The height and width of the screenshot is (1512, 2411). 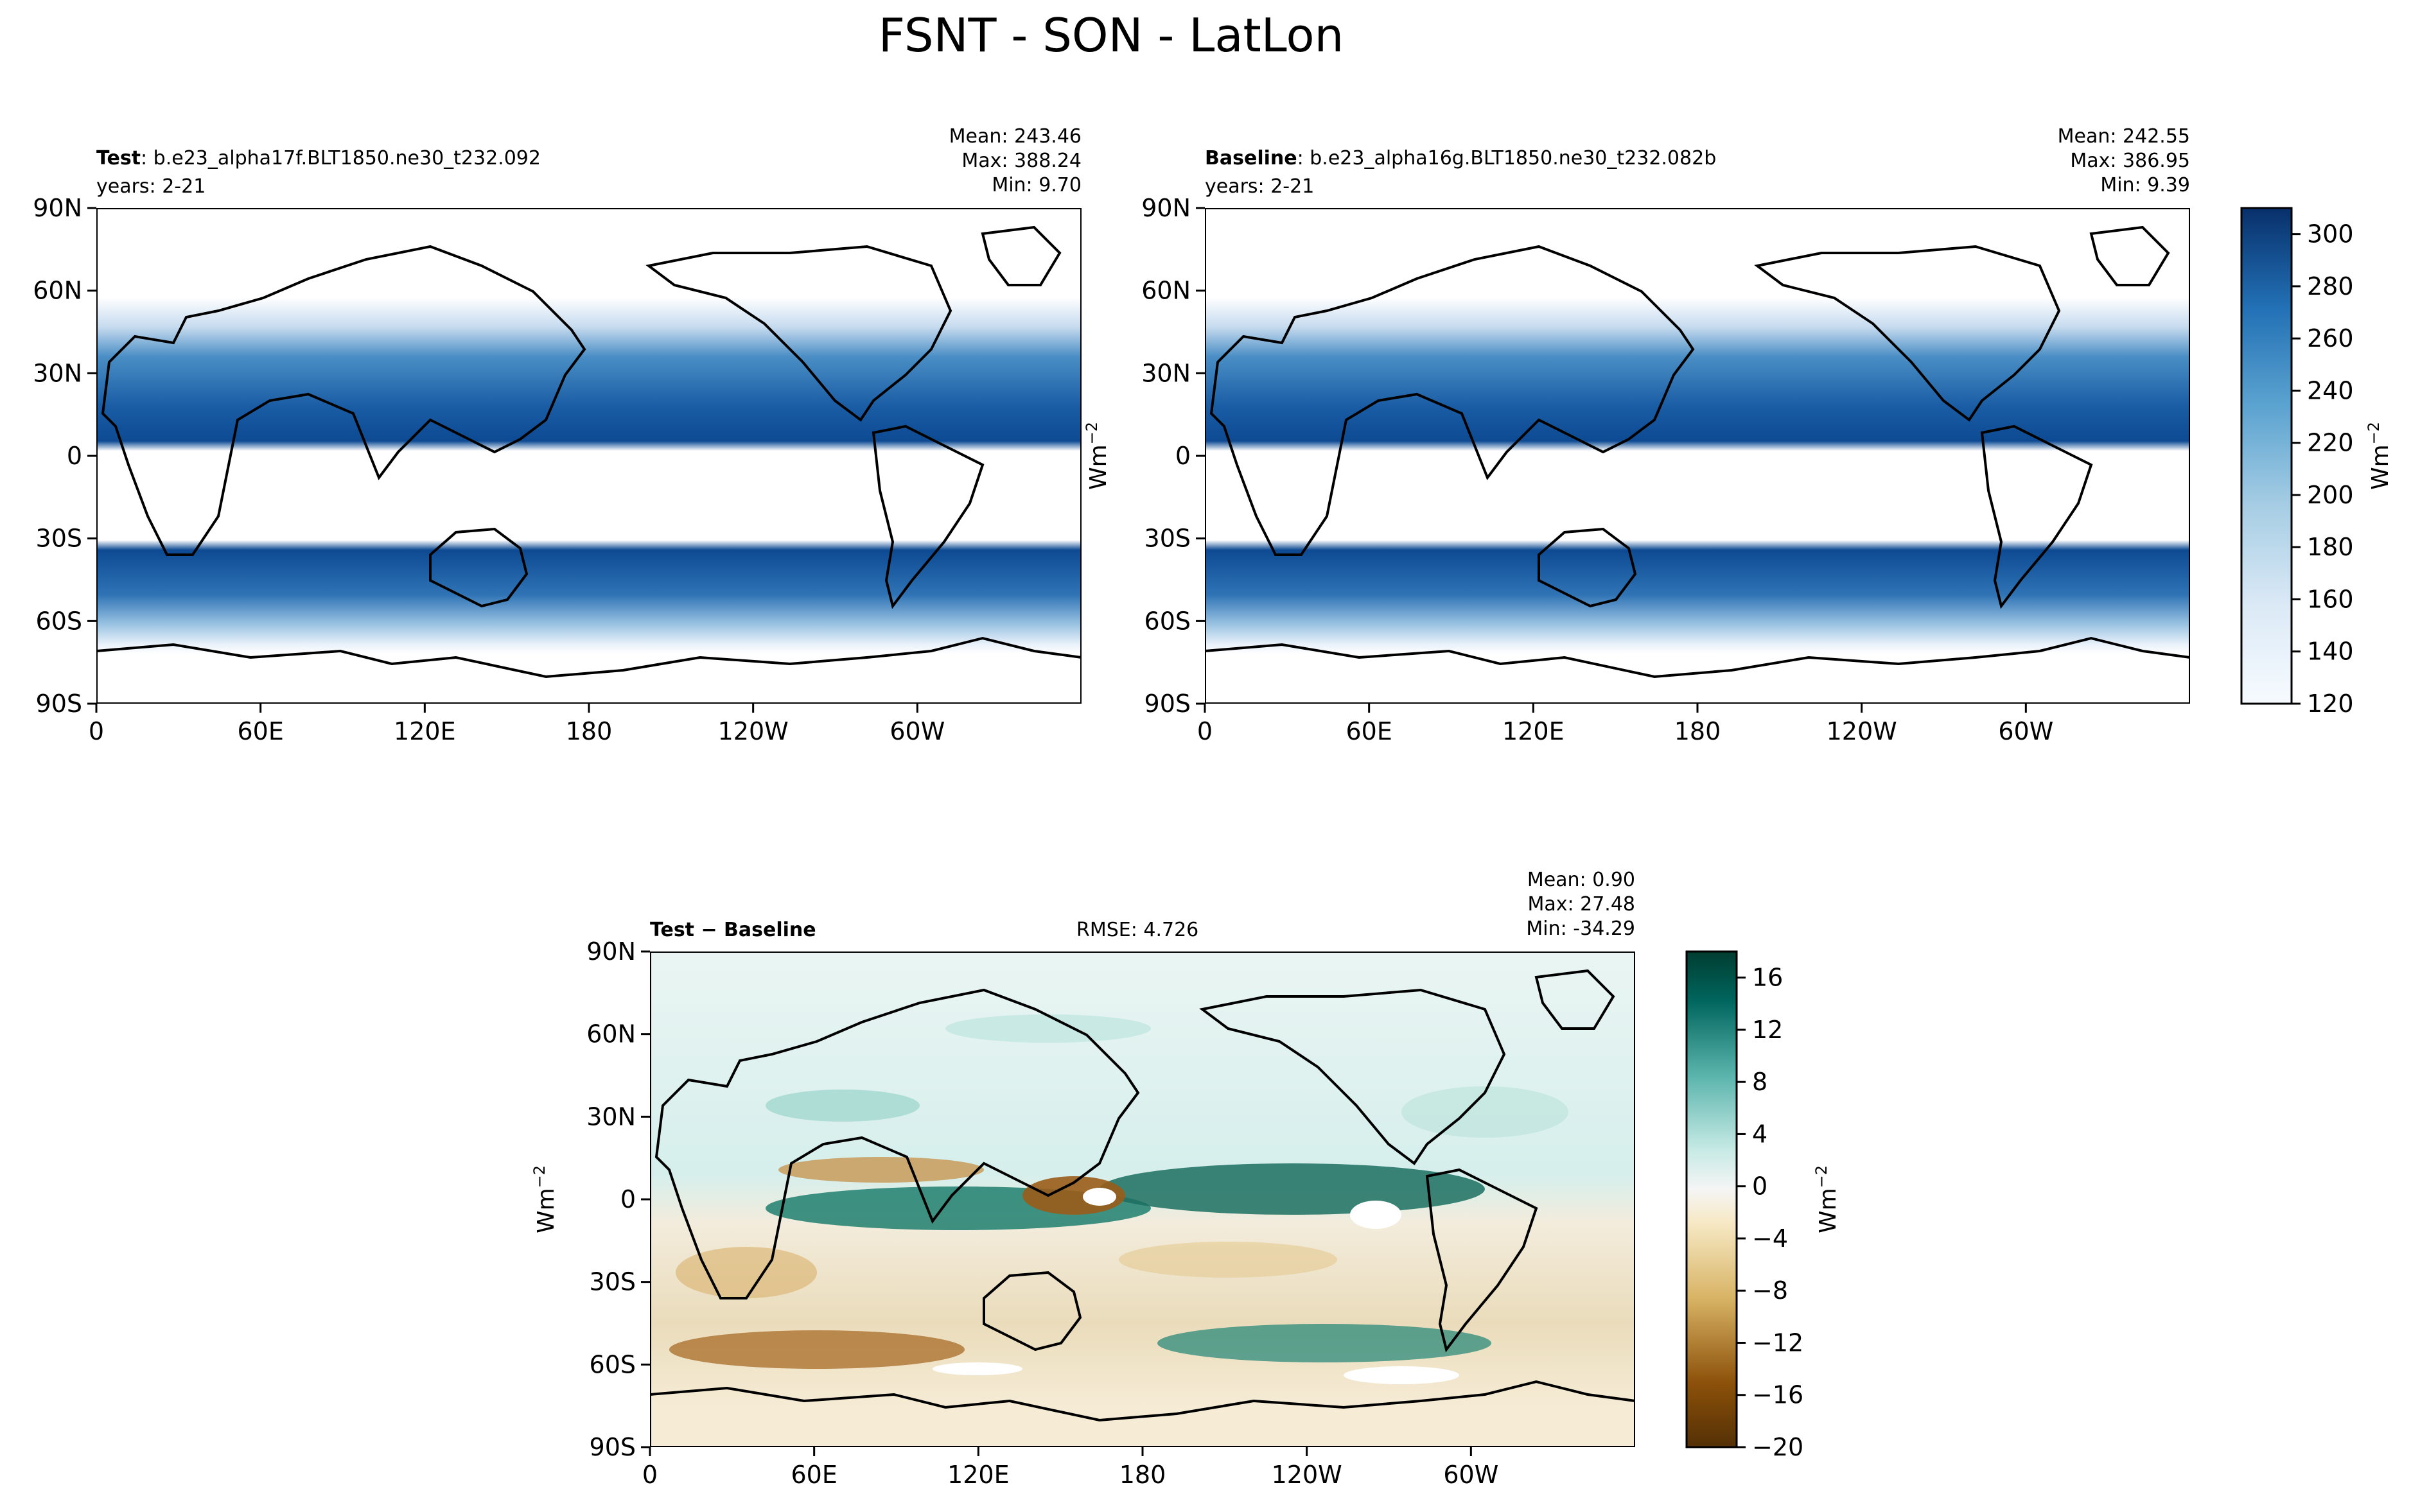 What do you see at coordinates (1770, 1212) in the screenshot?
I see `brbg-colorbar-ticks: 16 12 8 4 0 −4 −8 −12 −16 −20` at bounding box center [1770, 1212].